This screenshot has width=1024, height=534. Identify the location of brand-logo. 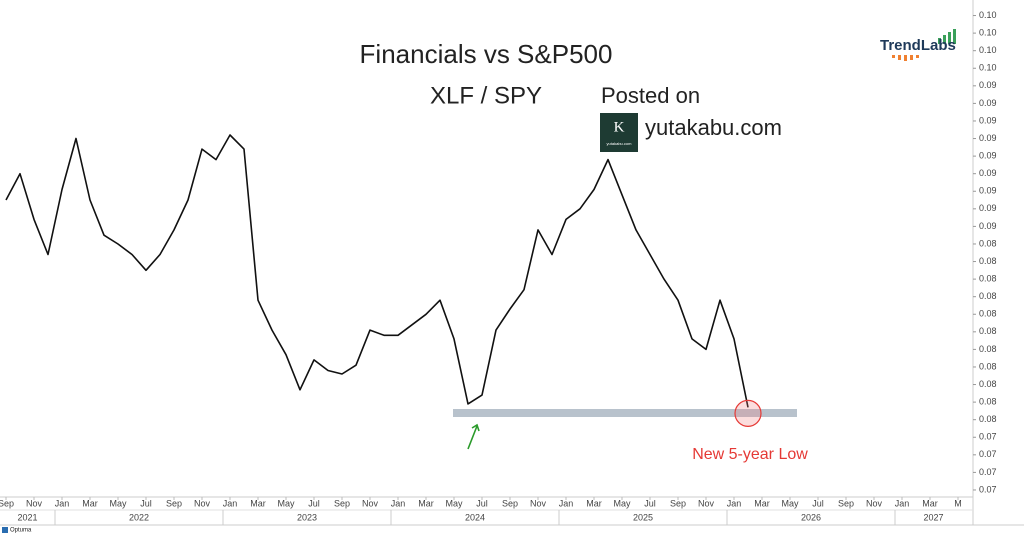
(924, 45).